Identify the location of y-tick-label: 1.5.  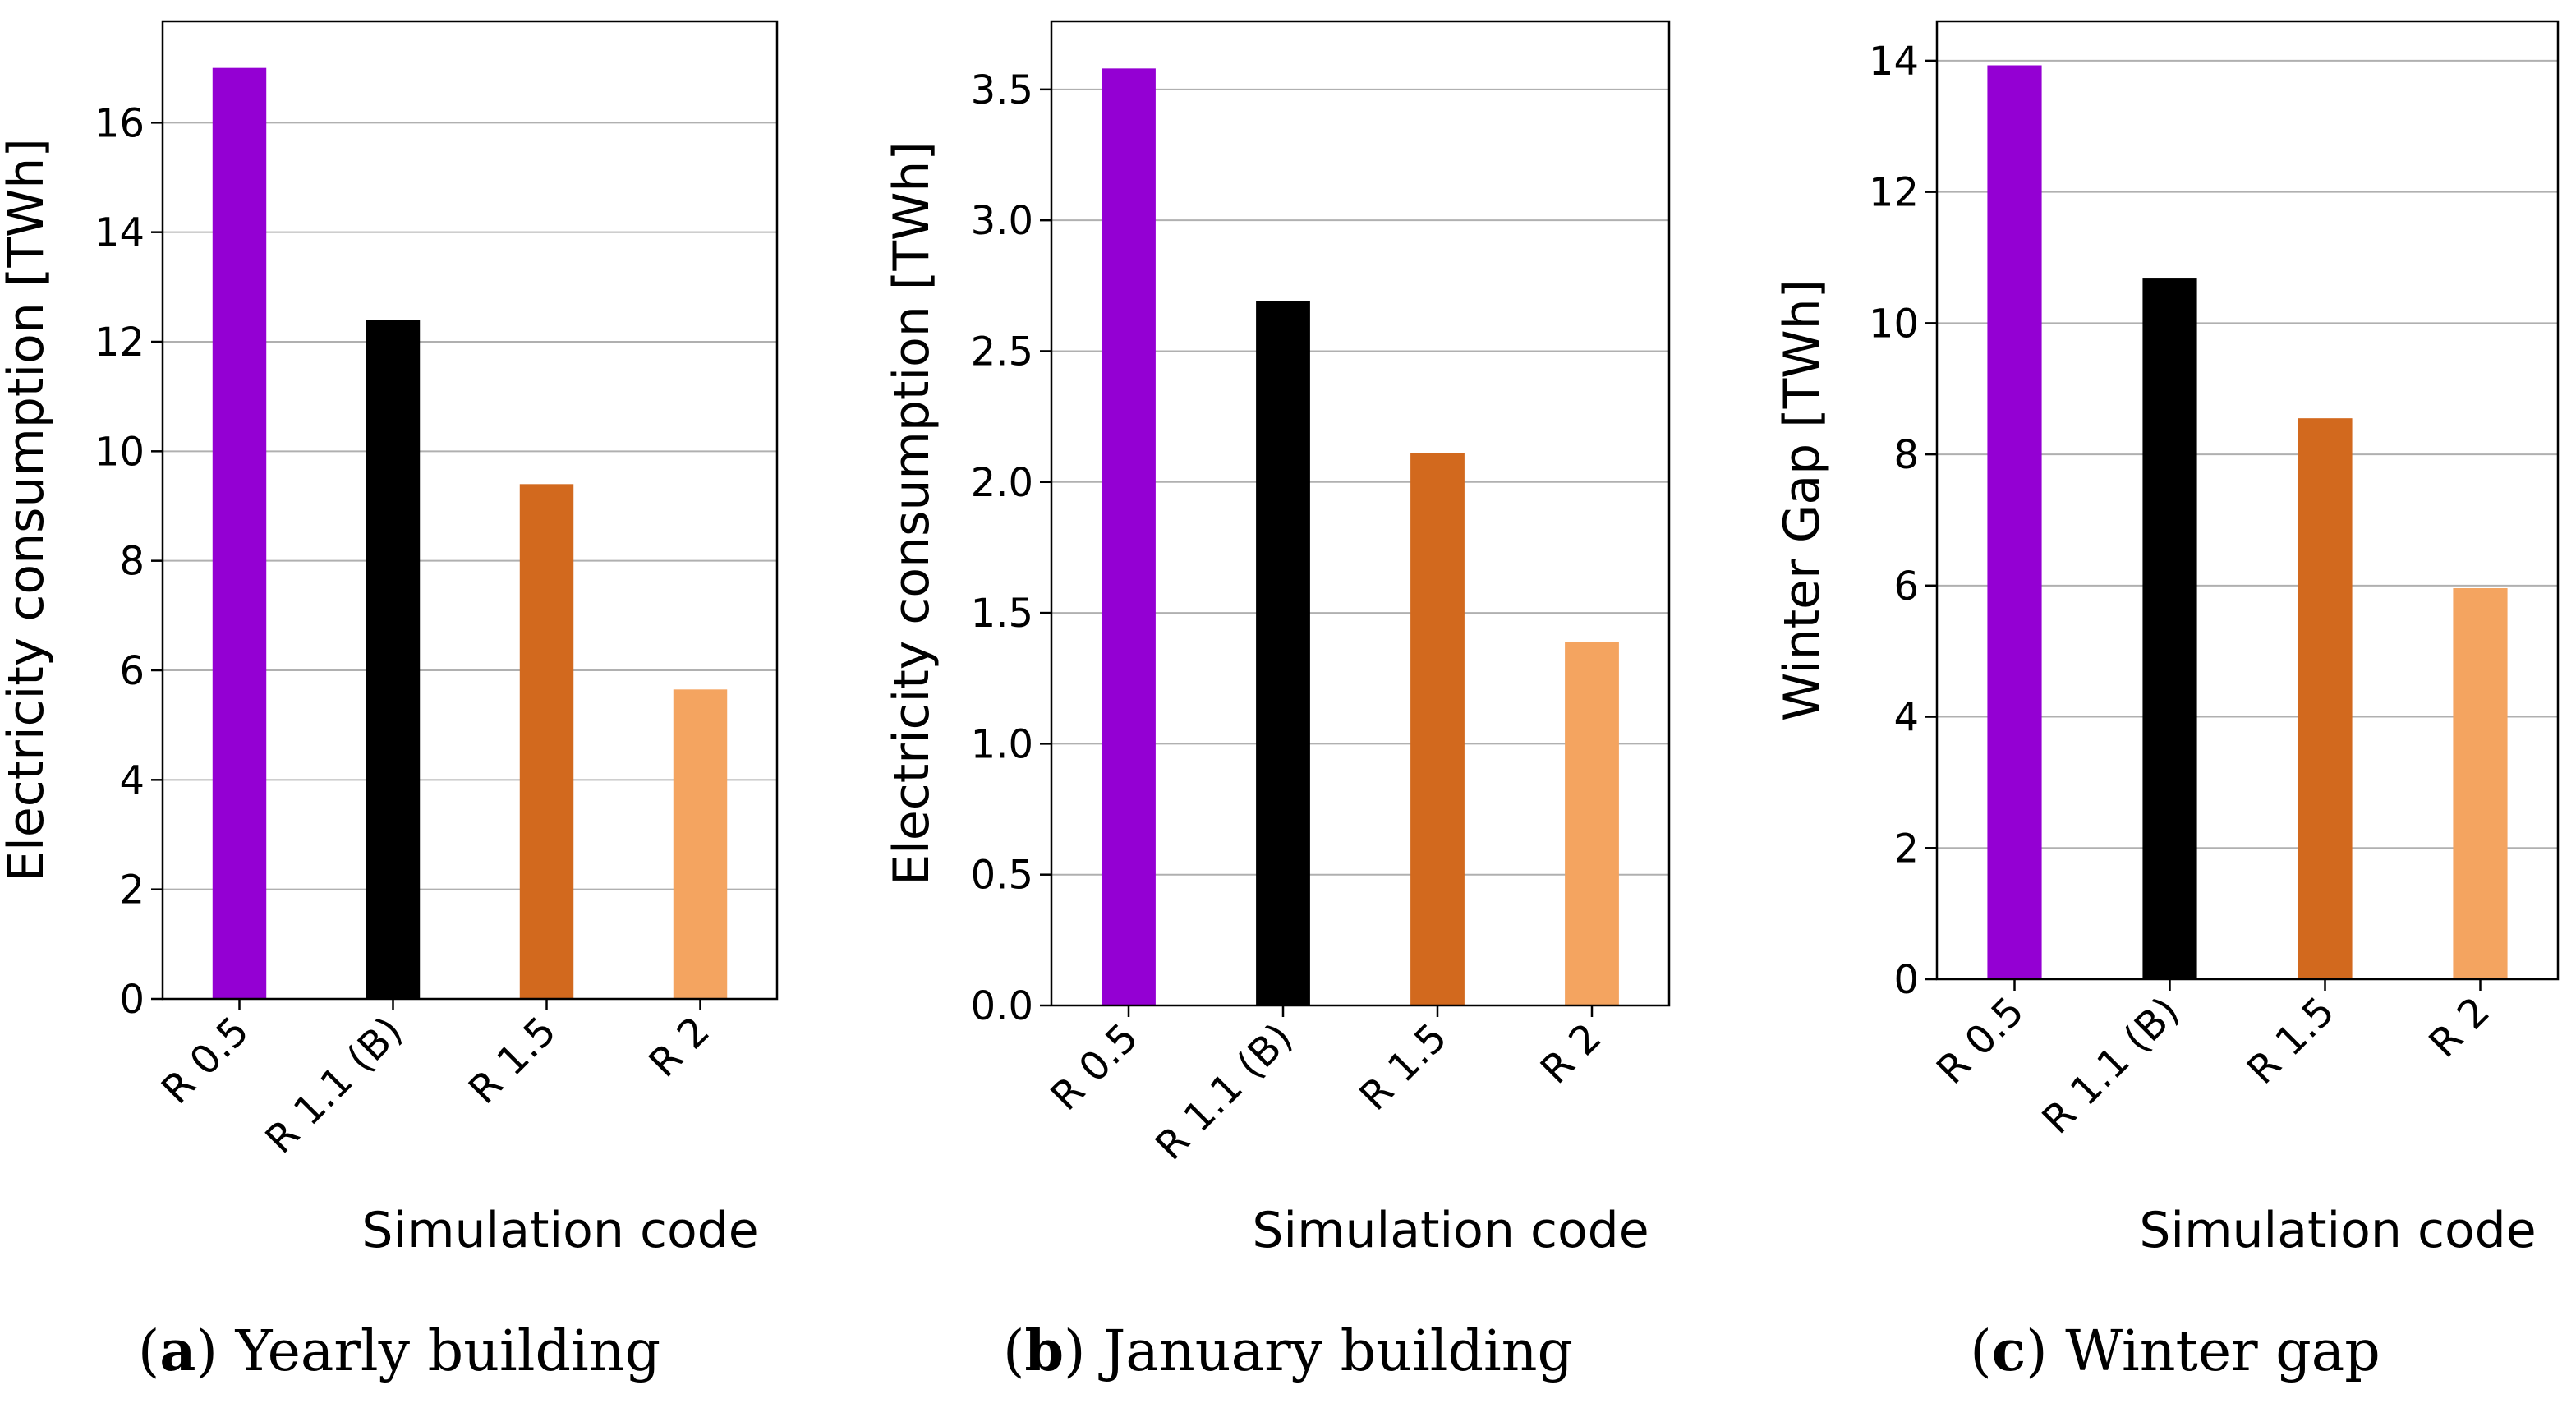
(1002, 614).